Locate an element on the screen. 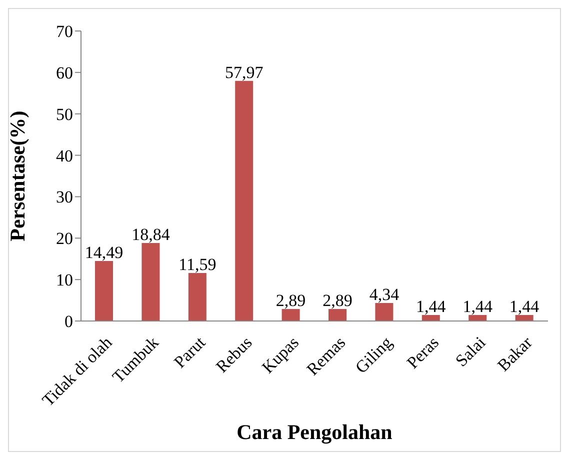  y-tick-label: 50 is located at coordinates (64, 114).